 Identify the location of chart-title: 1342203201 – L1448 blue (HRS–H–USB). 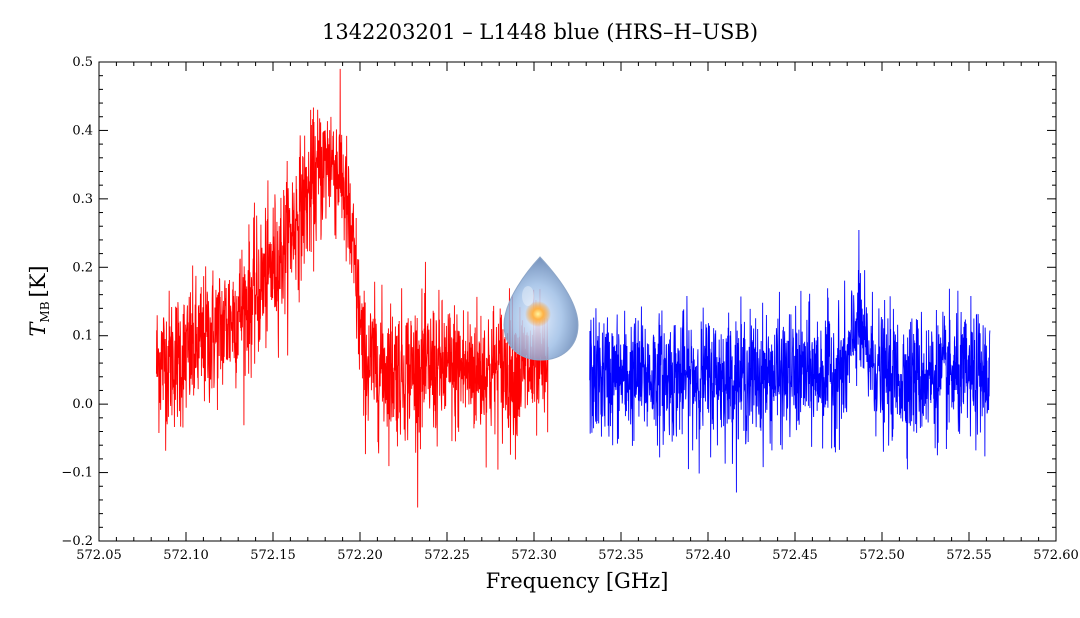
(540, 32).